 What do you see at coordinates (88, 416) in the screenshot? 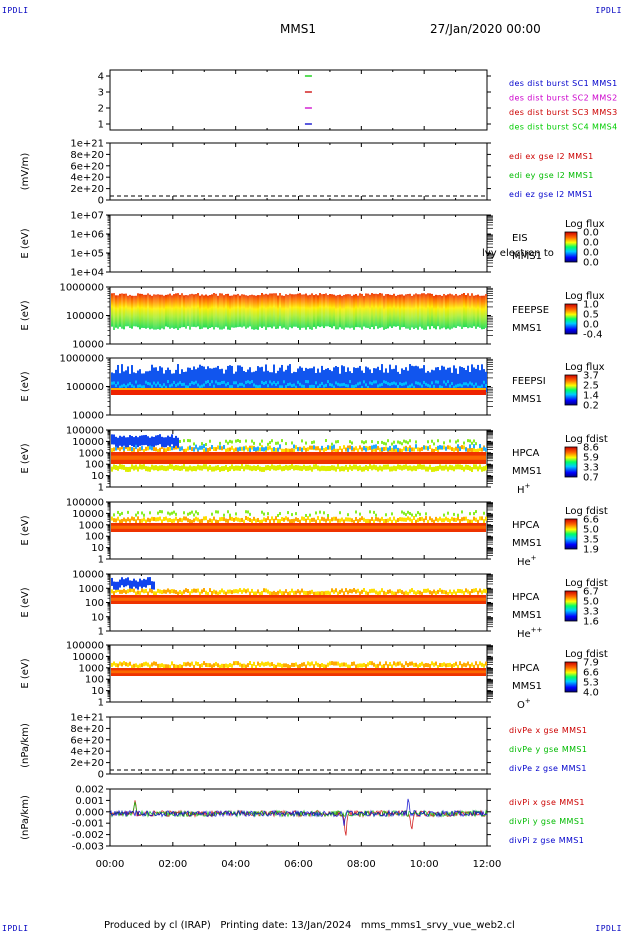
I see `y-tick-label: 10000` at bounding box center [88, 416].